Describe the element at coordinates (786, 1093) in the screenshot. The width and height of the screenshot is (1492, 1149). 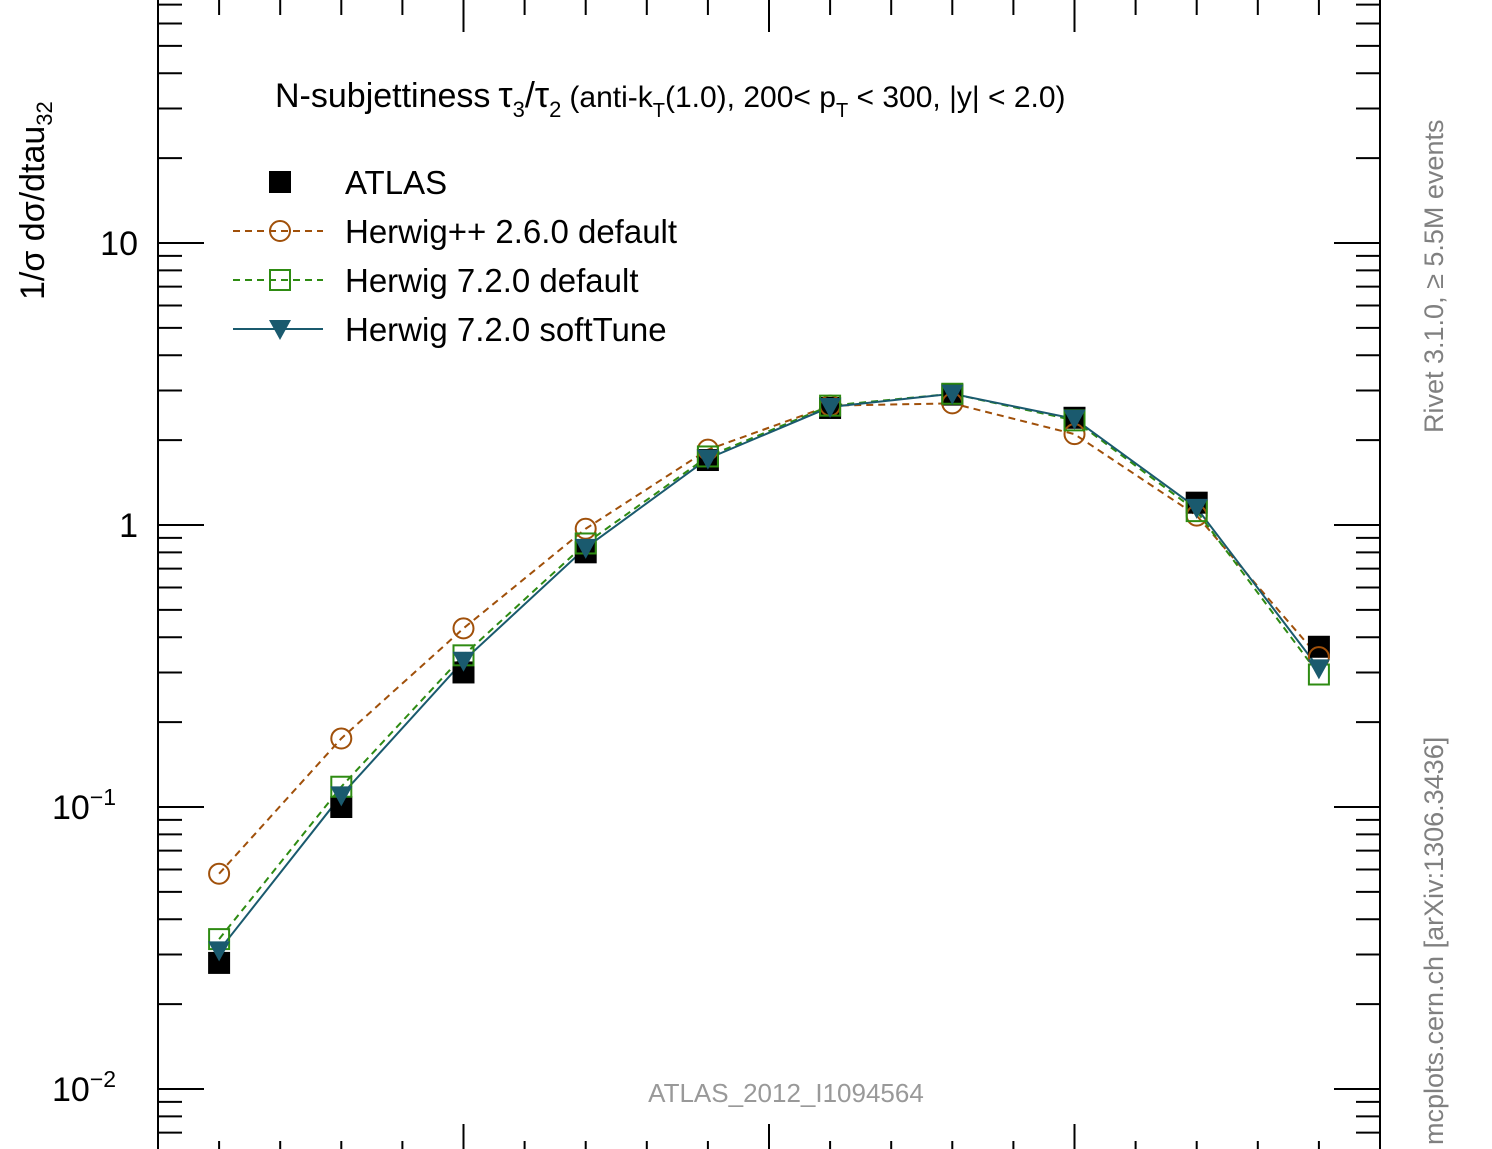
I see `annotation-analysis-id: ATLAS_2012_I1094564` at that location.